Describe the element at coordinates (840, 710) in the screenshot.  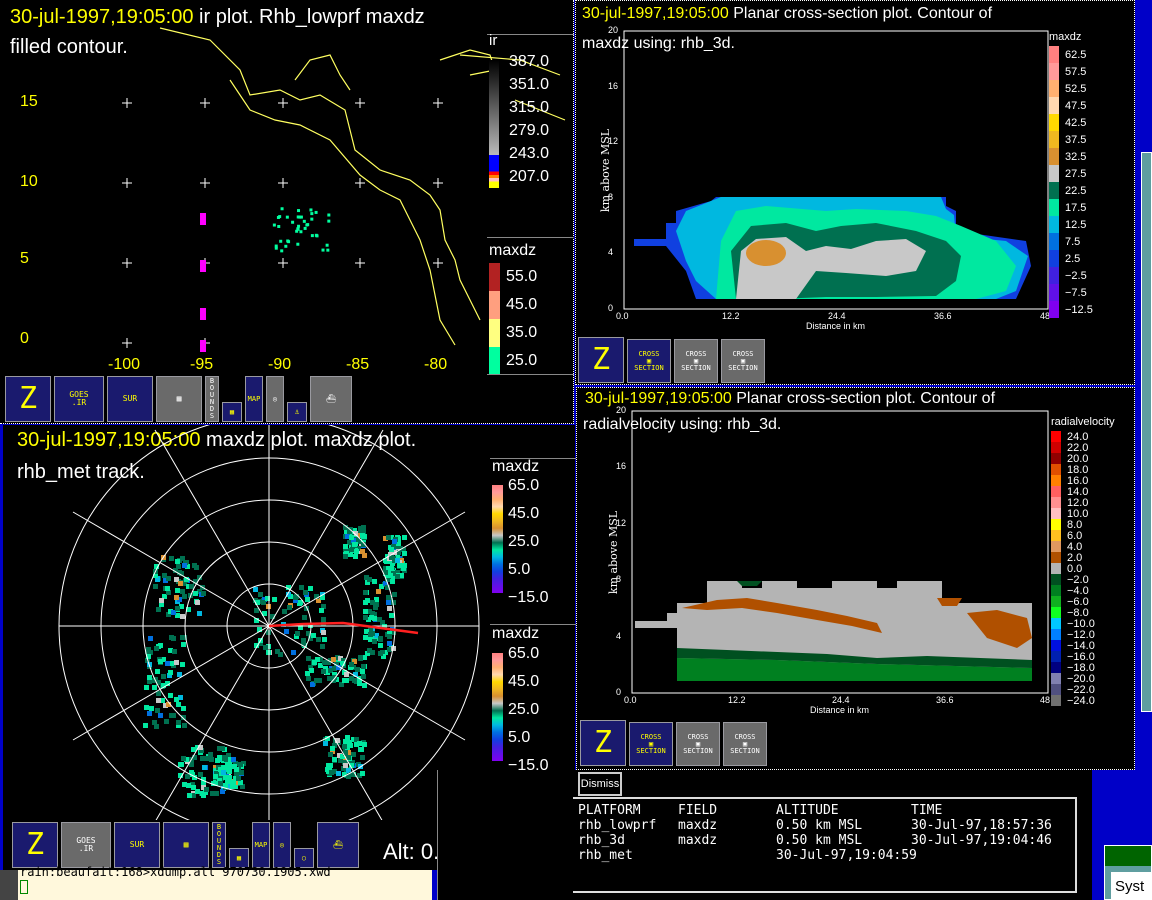
I see `x-axis-label: Distance in km` at that location.